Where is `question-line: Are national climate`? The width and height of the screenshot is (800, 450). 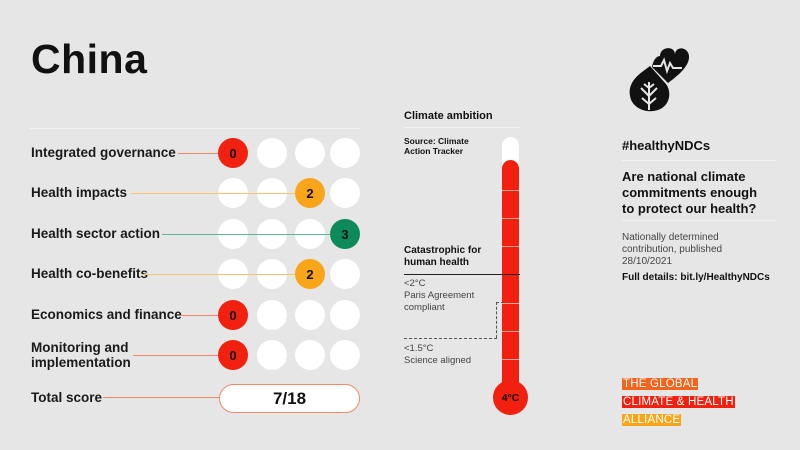 question-line: Are national climate is located at coordinates (684, 176).